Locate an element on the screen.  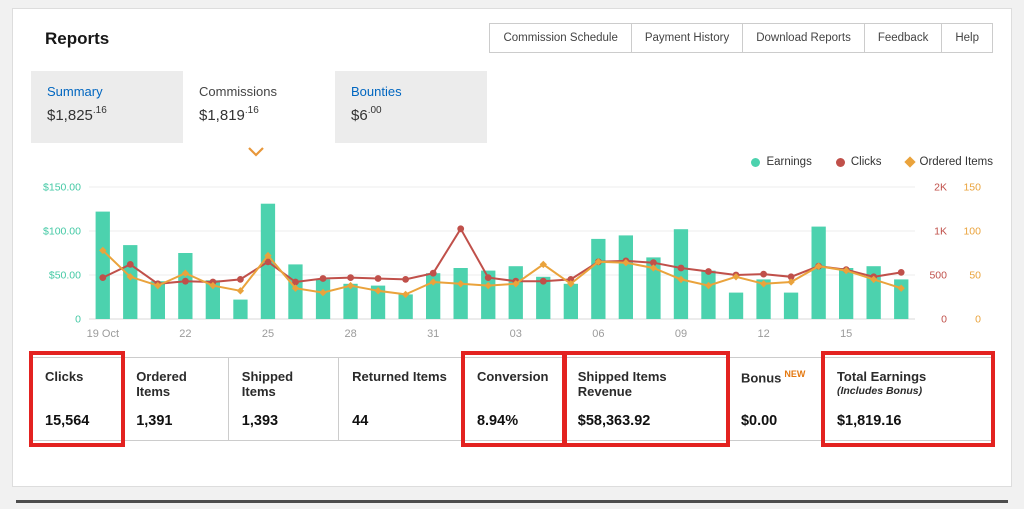
stat-conversion: Conversion 8.94% is located at coordinates (513, 399).